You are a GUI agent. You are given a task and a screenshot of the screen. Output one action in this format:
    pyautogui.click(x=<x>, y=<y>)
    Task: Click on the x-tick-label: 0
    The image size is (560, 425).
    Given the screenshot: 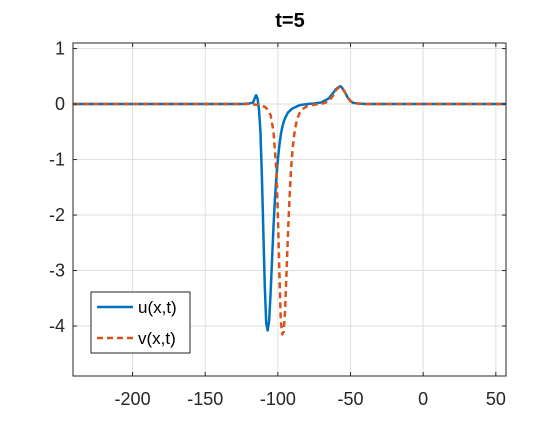 What is the action you would take?
    pyautogui.click(x=423, y=399)
    